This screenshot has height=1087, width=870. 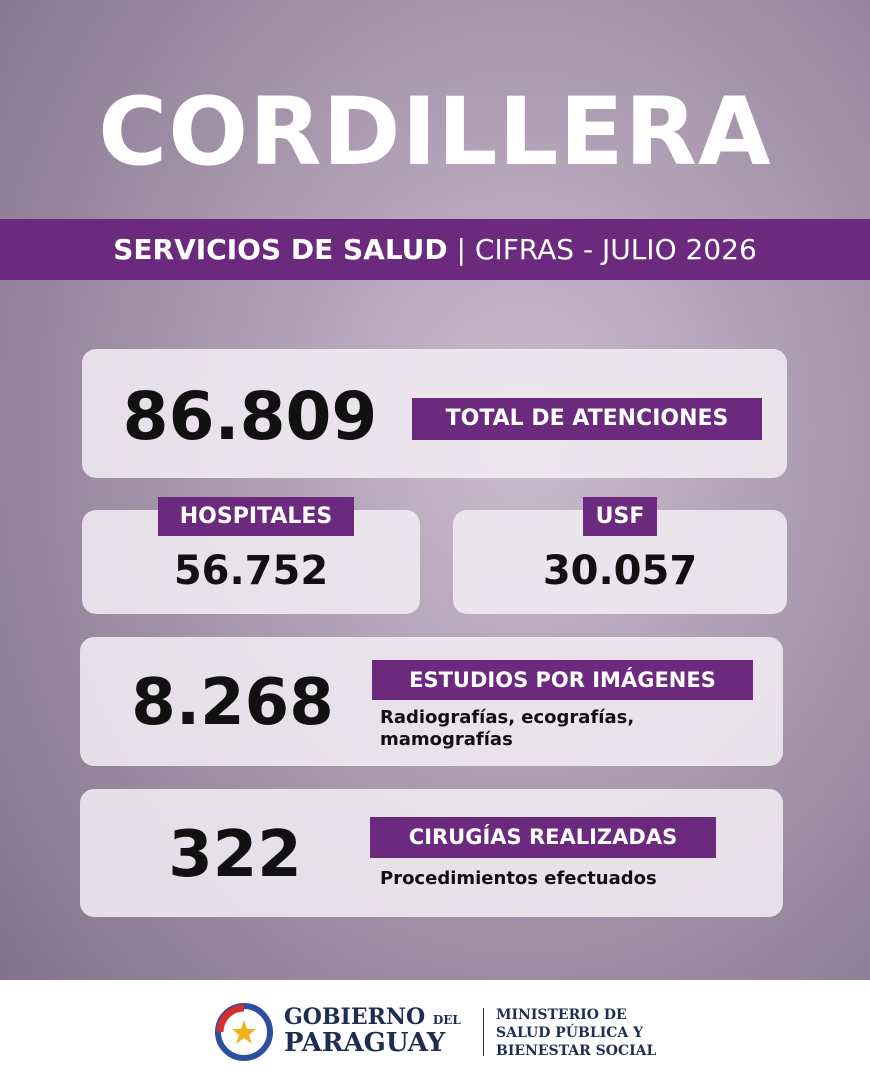 What do you see at coordinates (587, 419) in the screenshot?
I see `total-label: TOTAL DE ATENCIONES` at bounding box center [587, 419].